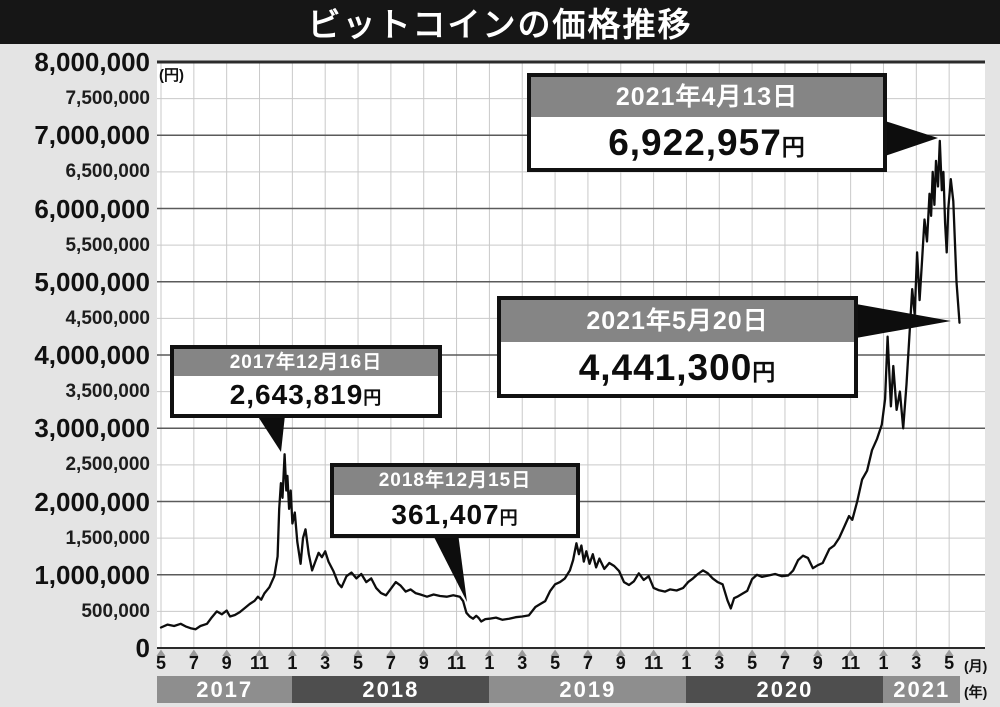 The image size is (1000, 707). I want to click on annotation-price: 2,643,819円, so click(306, 394).